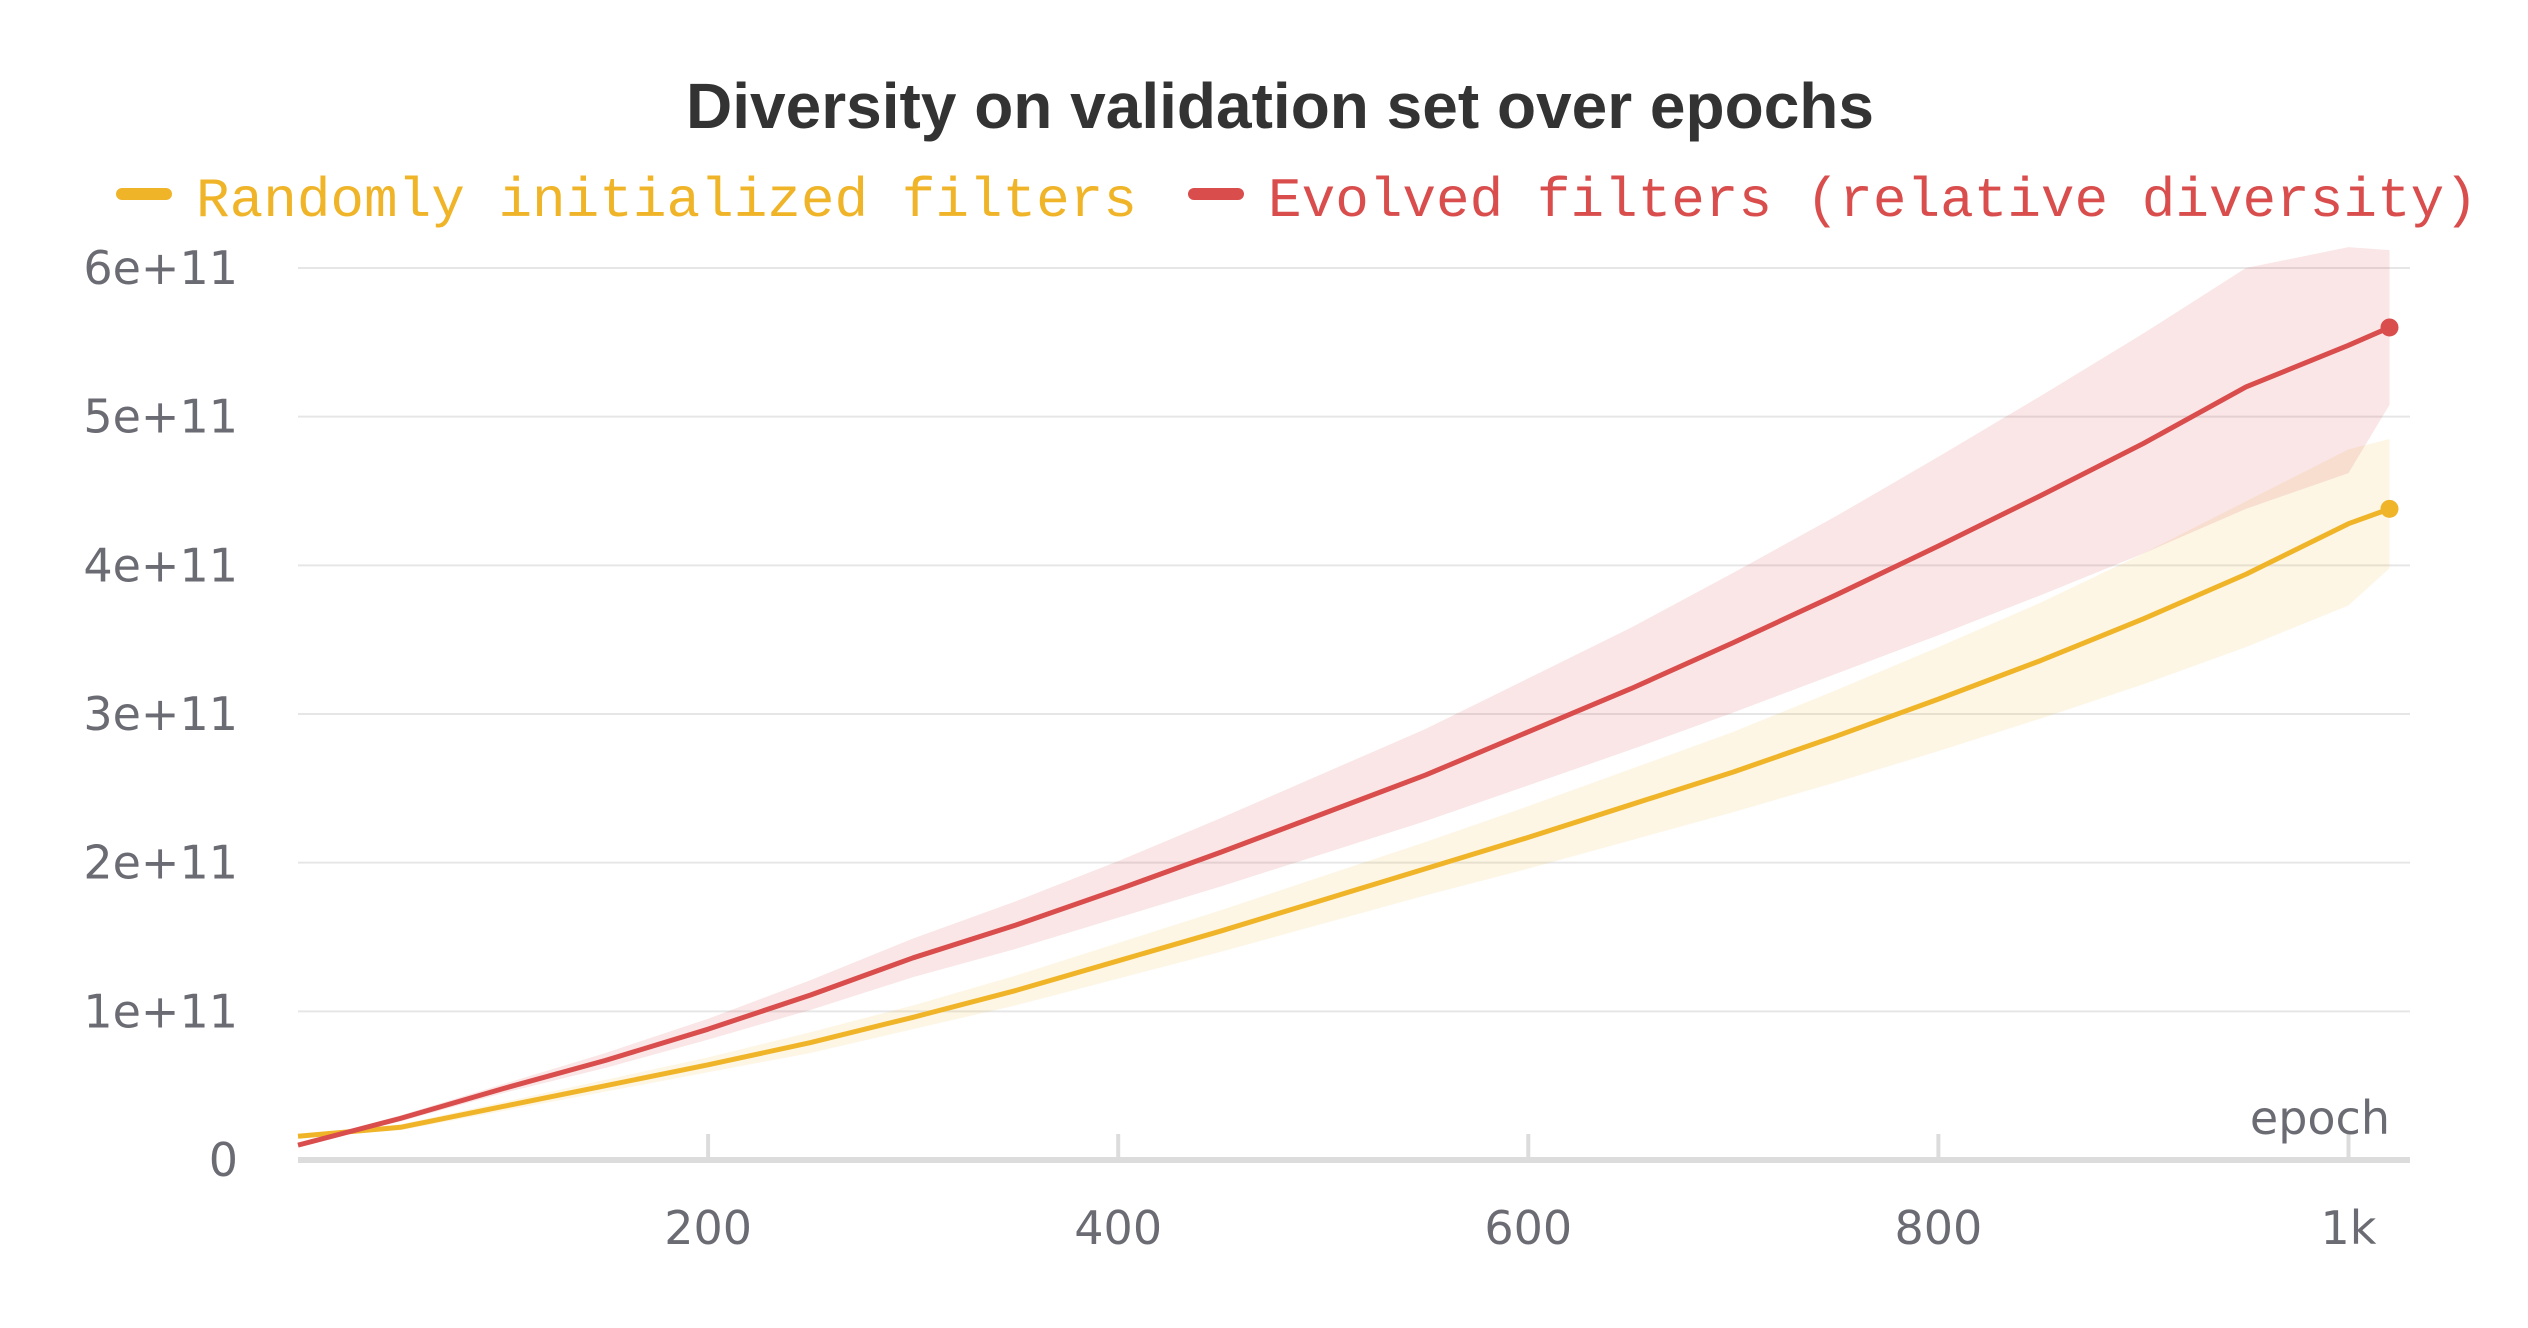  What do you see at coordinates (2349, 1228) in the screenshot?
I see `x-tick-label-1k: 1k` at bounding box center [2349, 1228].